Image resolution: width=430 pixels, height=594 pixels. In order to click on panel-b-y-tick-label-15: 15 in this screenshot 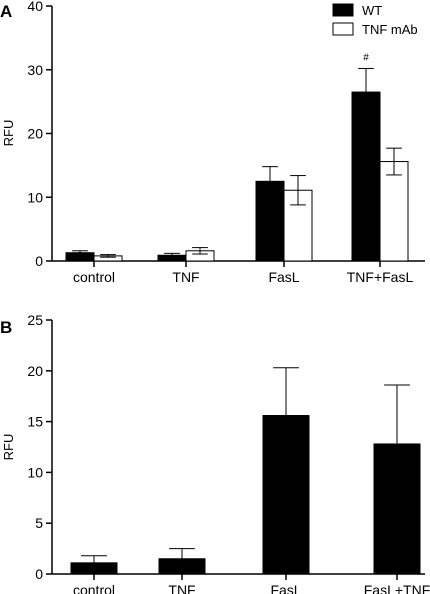, I will do `click(35, 422)`.